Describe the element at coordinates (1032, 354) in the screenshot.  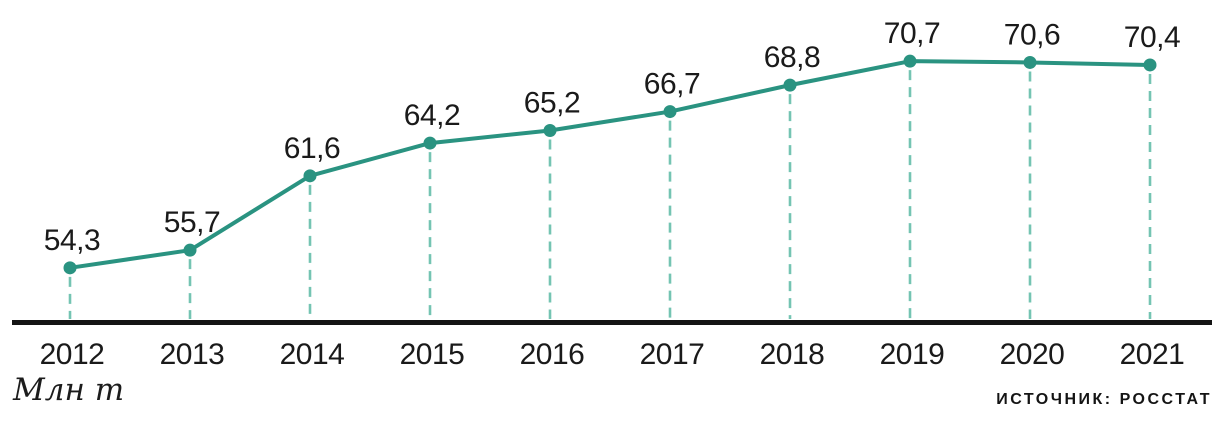
I see `x-axis-tick-label: 2020` at that location.